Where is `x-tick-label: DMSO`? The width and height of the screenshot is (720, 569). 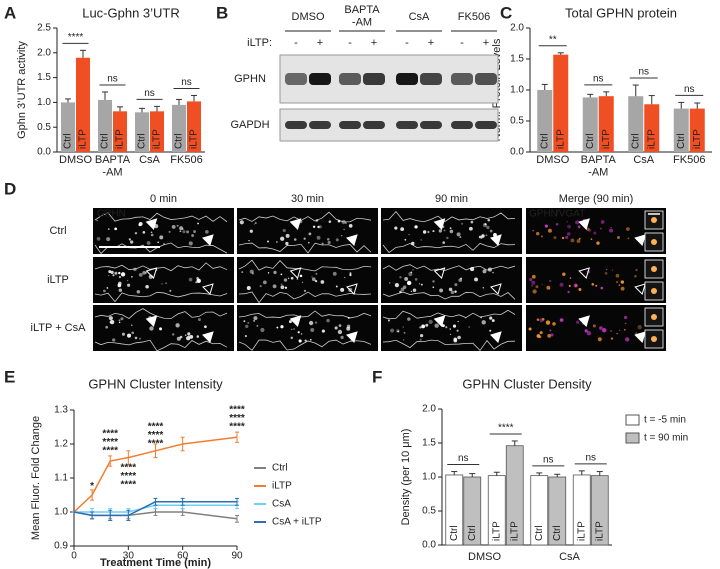 x-tick-label: DMSO is located at coordinates (552, 160).